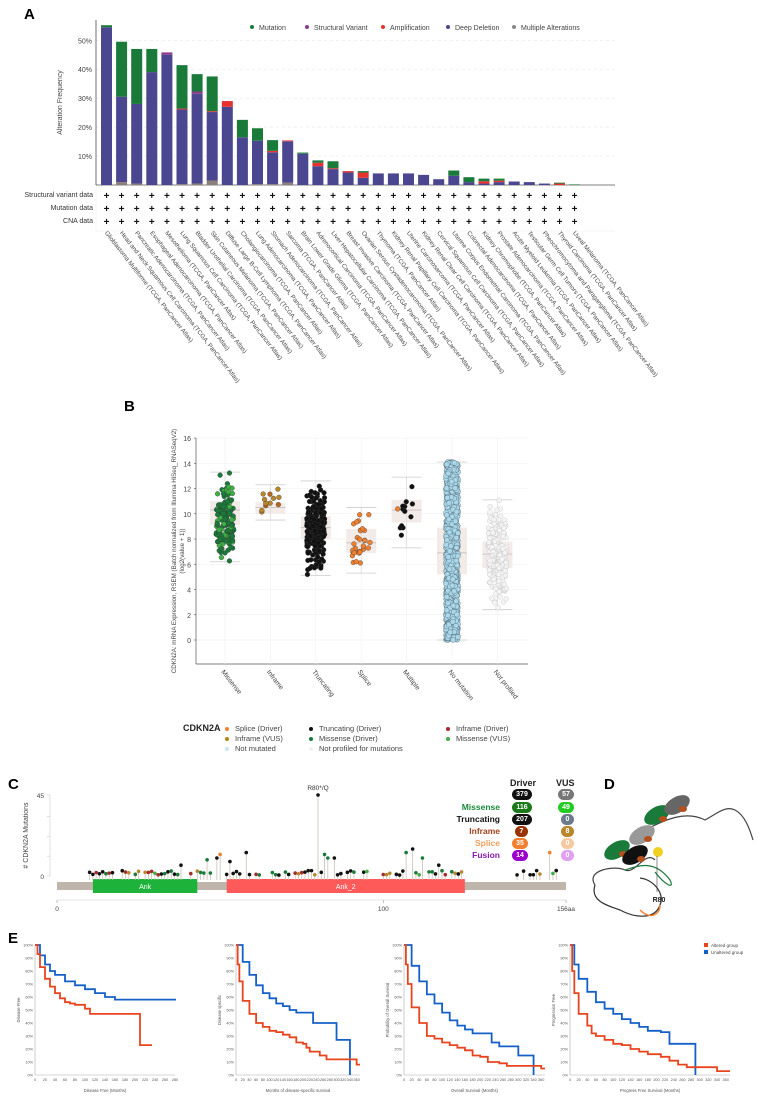  Describe the element at coordinates (564, 1024) in the screenshot. I see `svg-text: 40%` at that location.